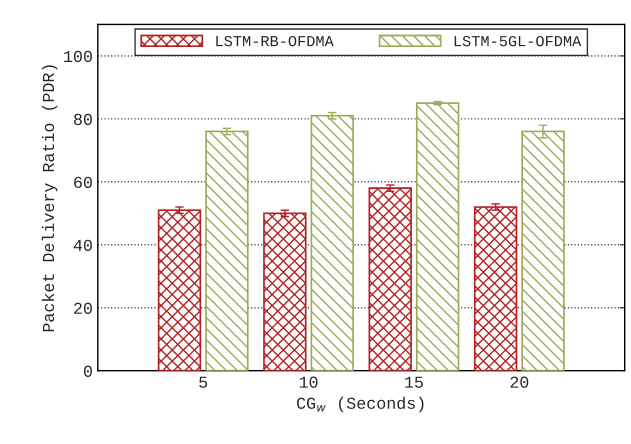  Describe the element at coordinates (414, 382) in the screenshot. I see `x-tick-label: 15` at that location.